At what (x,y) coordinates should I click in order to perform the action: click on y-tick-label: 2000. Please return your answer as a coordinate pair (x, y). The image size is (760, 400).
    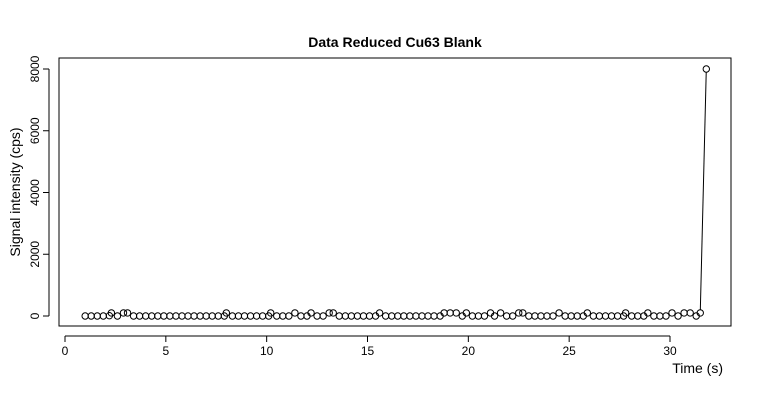
    Looking at the image, I should click on (35, 254).